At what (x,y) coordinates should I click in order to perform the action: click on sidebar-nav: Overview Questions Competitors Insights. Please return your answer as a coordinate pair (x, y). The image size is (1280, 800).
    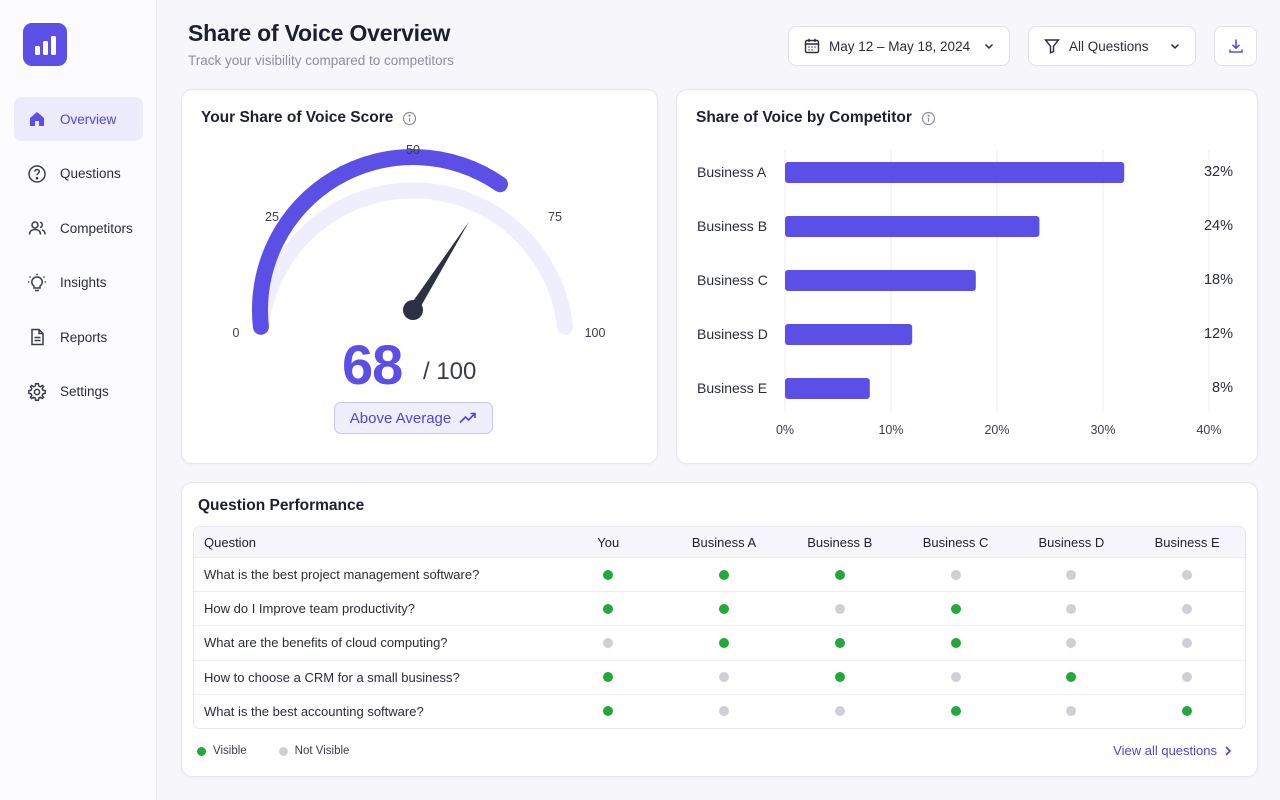
    Looking at the image, I should click on (78, 261).